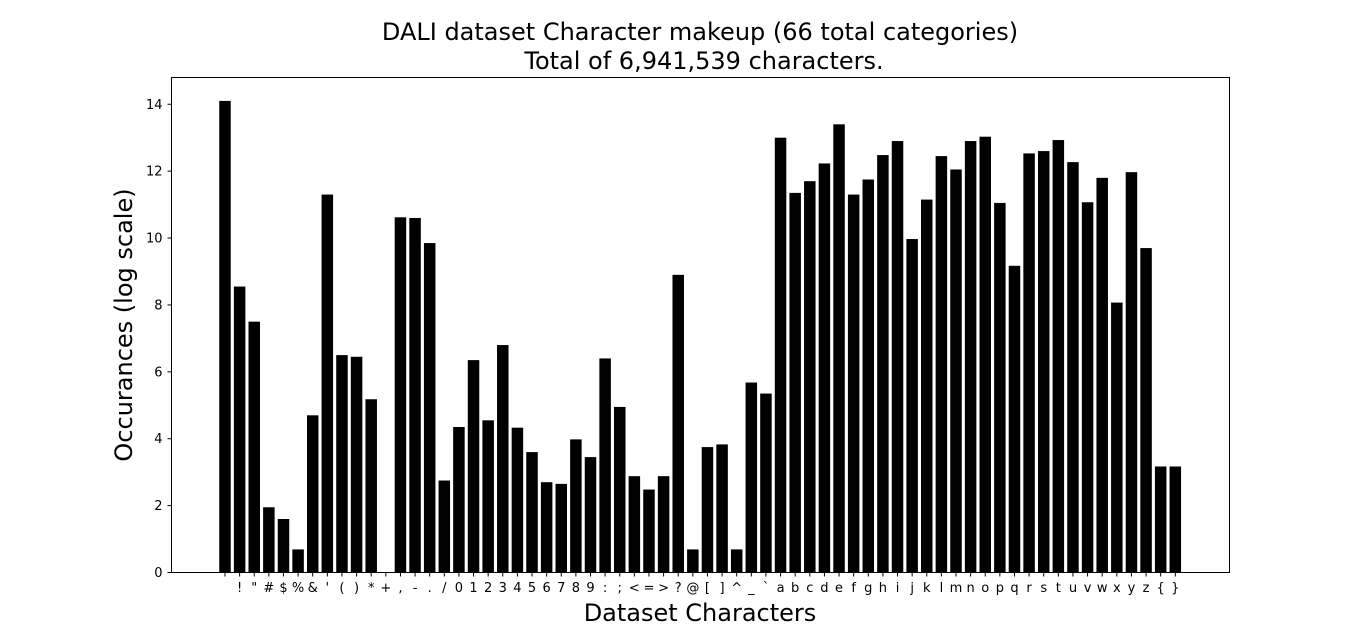 Image resolution: width=1366 pixels, height=643 pixels. I want to click on x-tick-label: /, so click(444, 588).